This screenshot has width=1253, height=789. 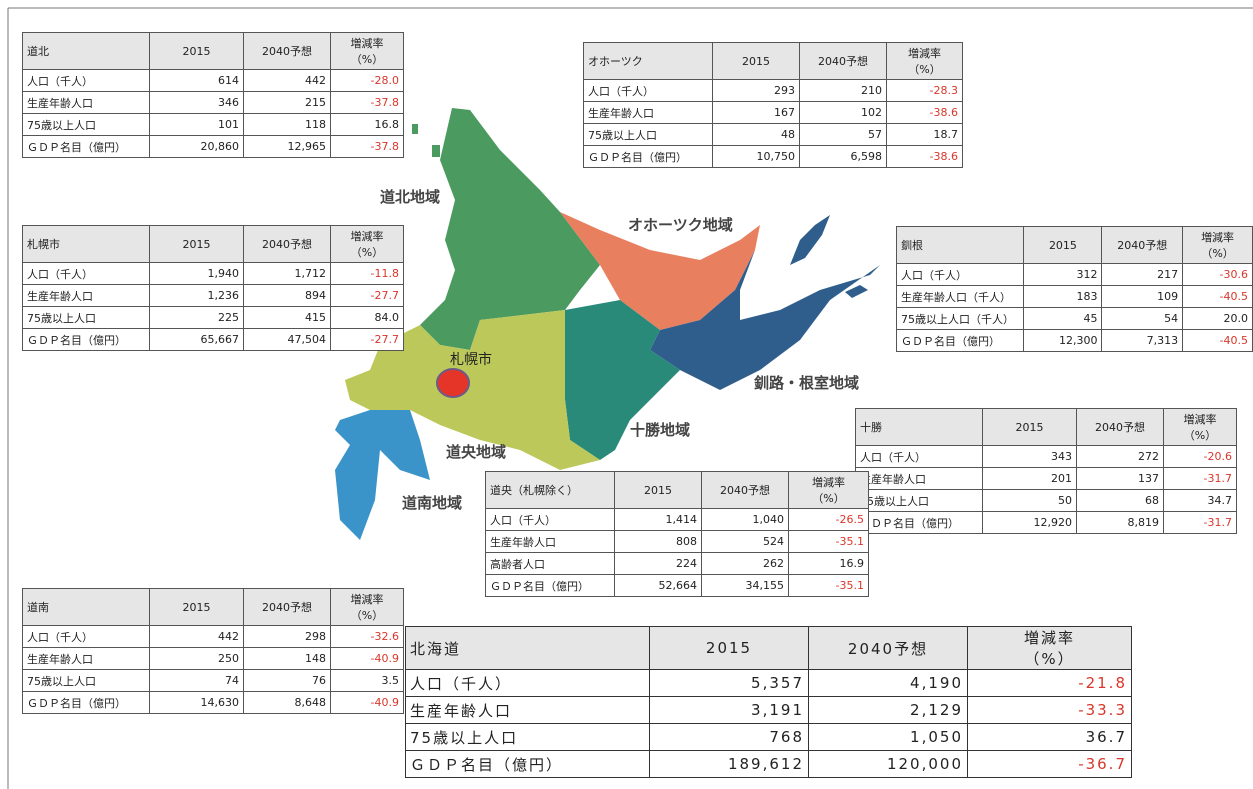 I want to click on data-row: 生産年齢人口 3,191 2,129 -33.3, so click(x=768, y=710).